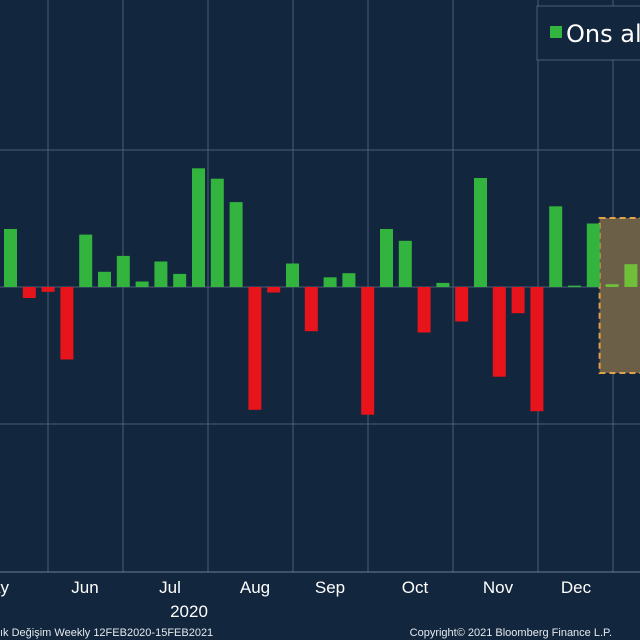  I want to click on tick-label-5: Oct, so click(415, 587).